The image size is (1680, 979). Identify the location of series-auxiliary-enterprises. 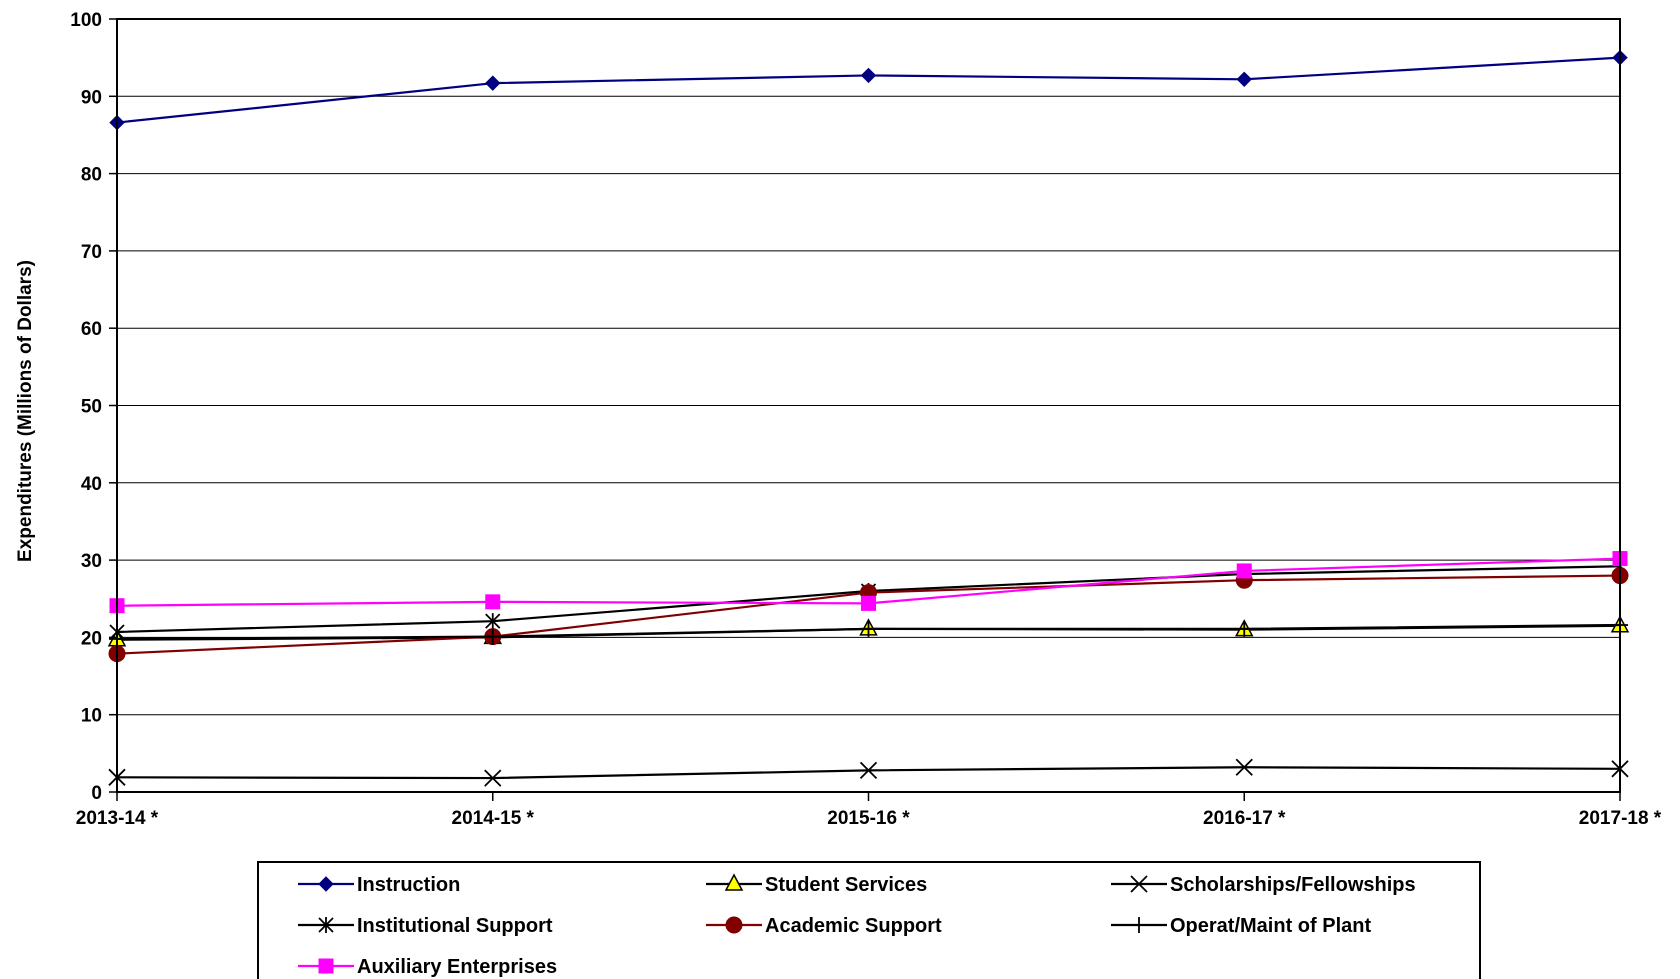
(868, 582).